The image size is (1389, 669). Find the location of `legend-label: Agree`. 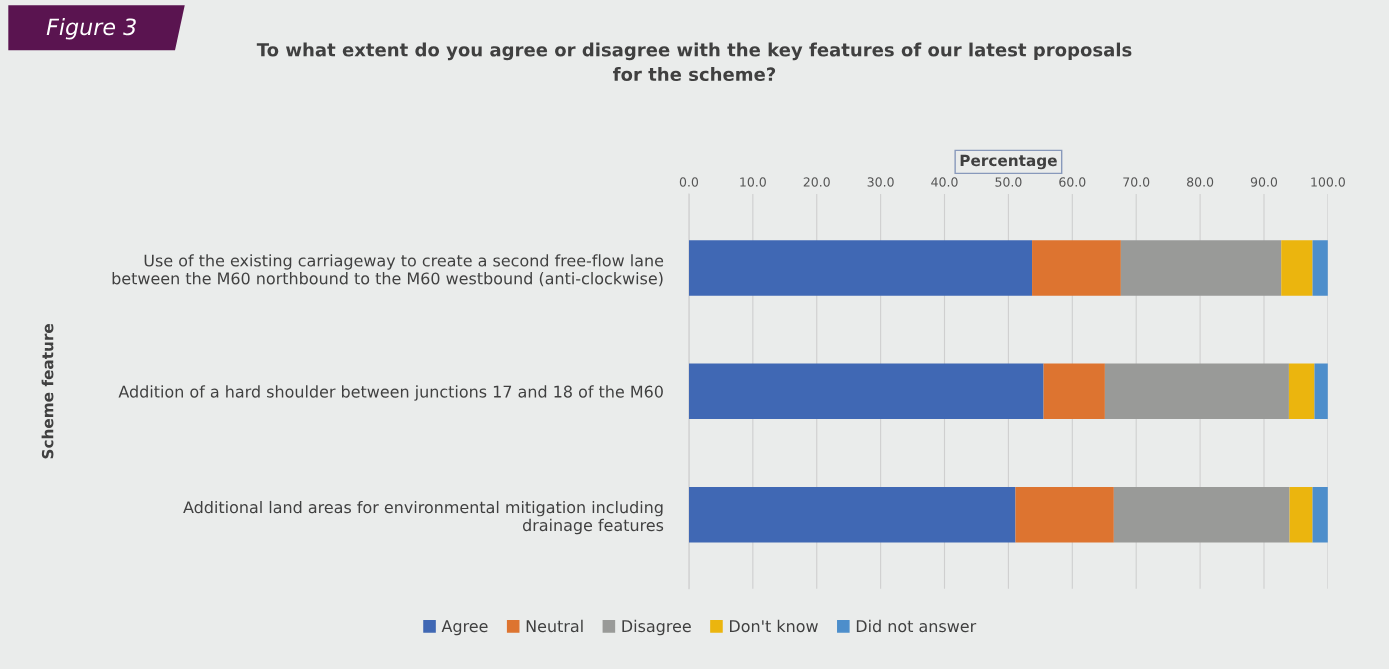

legend-label: Agree is located at coordinates (464, 628).